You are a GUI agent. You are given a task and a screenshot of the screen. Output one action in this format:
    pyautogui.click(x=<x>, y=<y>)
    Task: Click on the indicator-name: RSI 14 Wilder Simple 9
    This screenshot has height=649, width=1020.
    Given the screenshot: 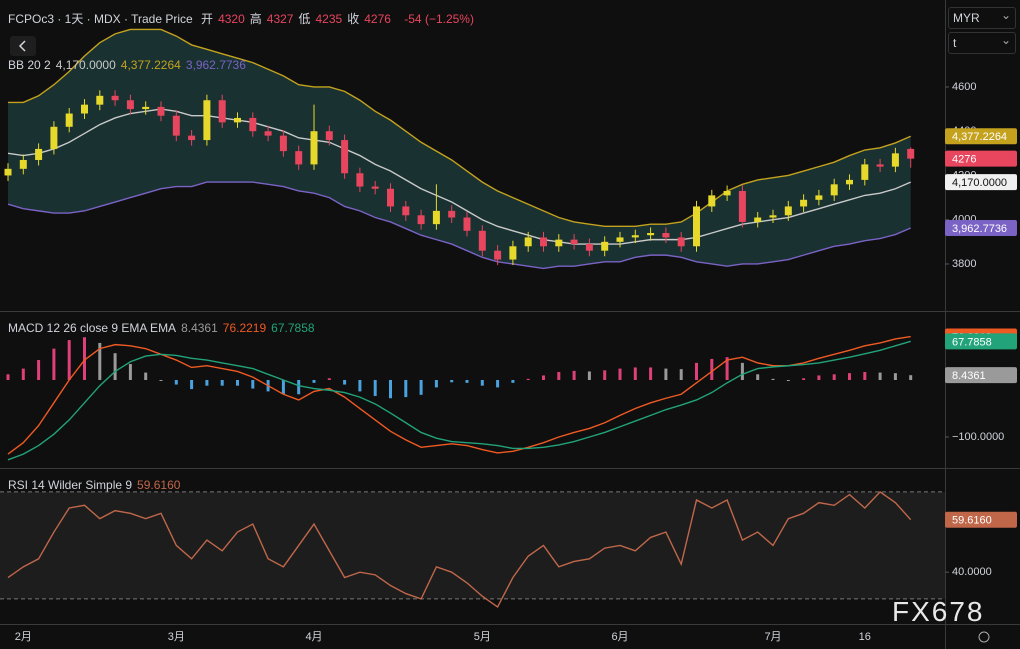 What is the action you would take?
    pyautogui.click(x=70, y=485)
    